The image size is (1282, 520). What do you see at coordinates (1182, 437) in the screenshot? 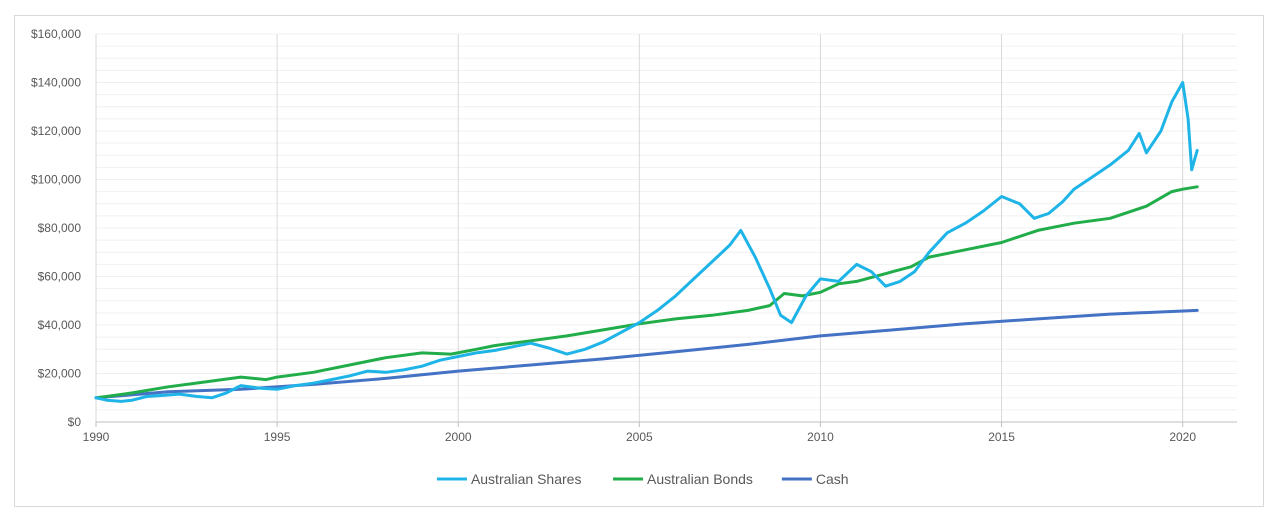
I see `x-tick-label: 2020` at bounding box center [1182, 437].